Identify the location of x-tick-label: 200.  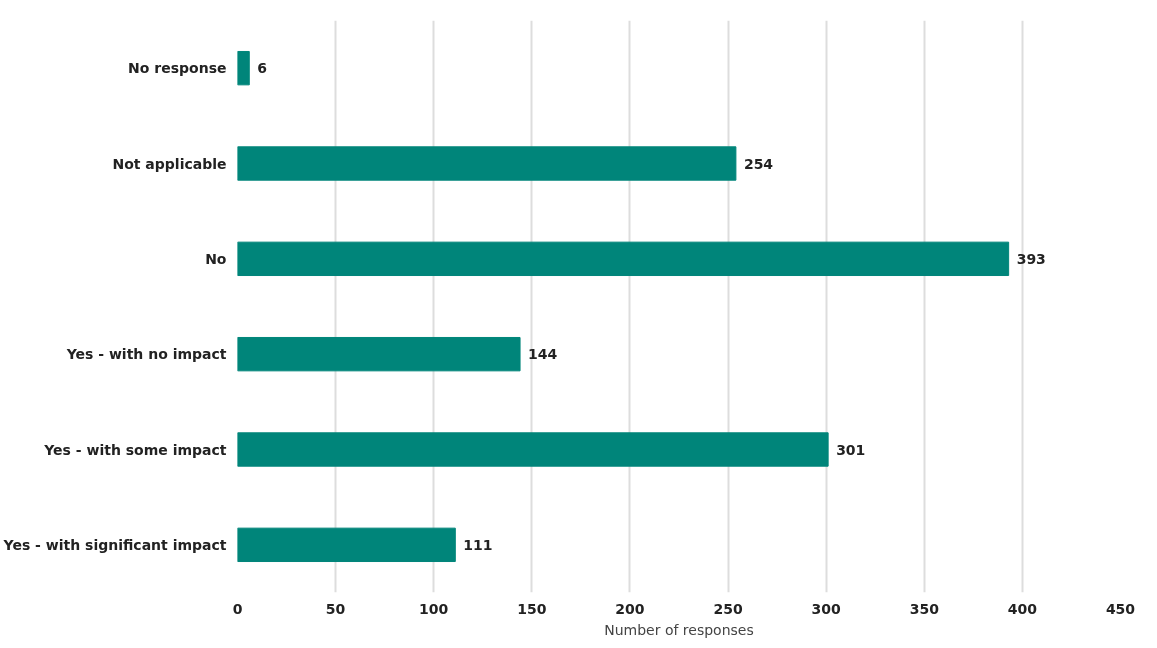
(630, 608).